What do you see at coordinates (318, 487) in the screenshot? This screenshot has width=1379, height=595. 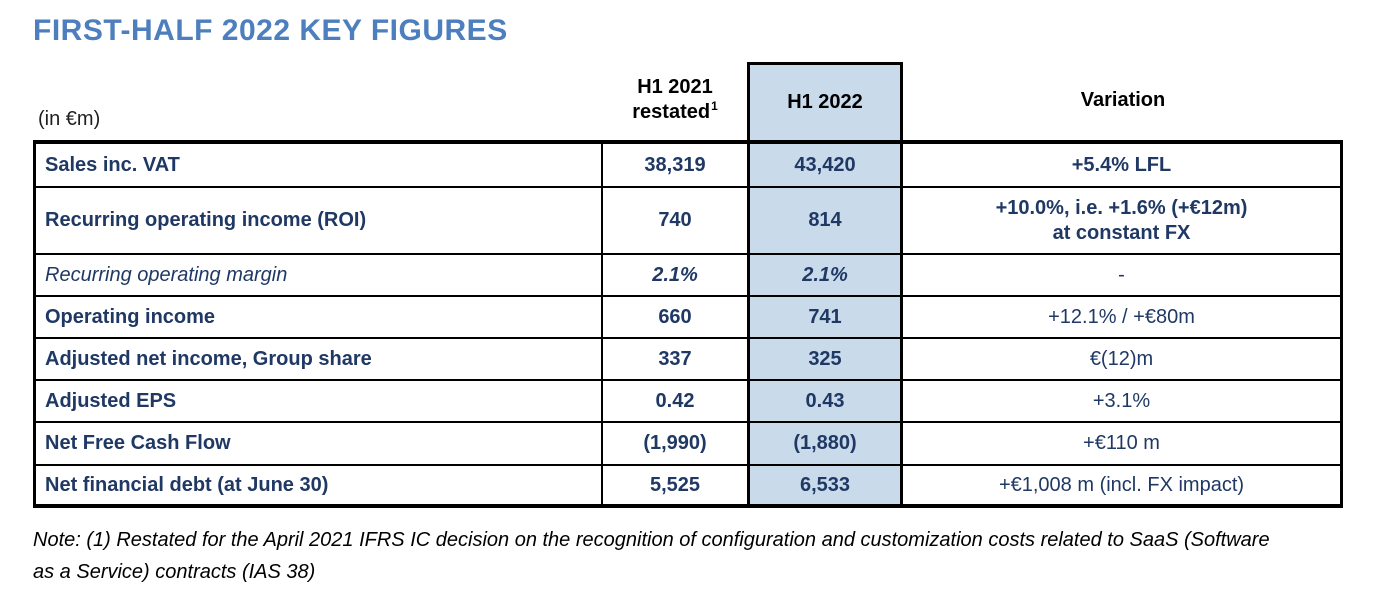 I see `row-label-net-financial-debt: Net financial debt (at June 30)` at bounding box center [318, 487].